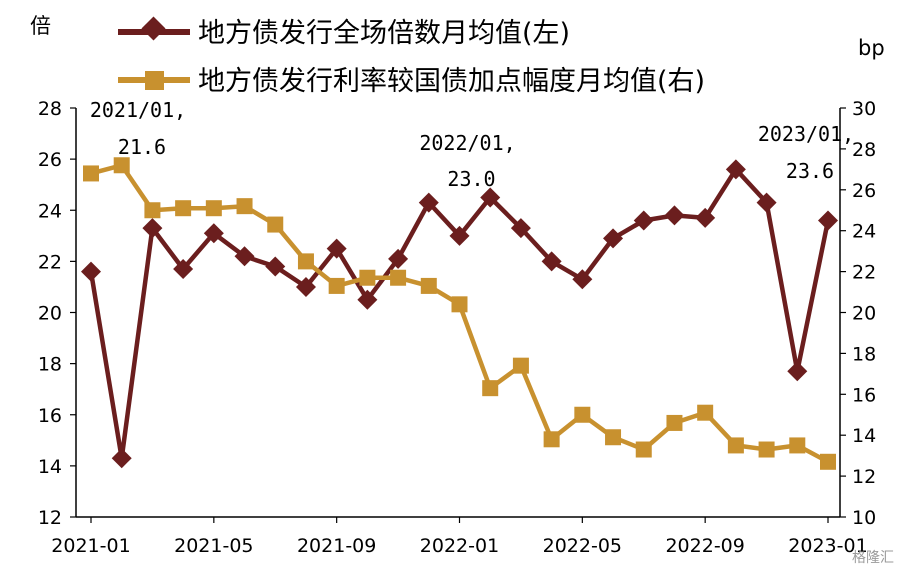 This screenshot has width=921, height=572. I want to click on x-tick-label: 2021-05, so click(213, 546).